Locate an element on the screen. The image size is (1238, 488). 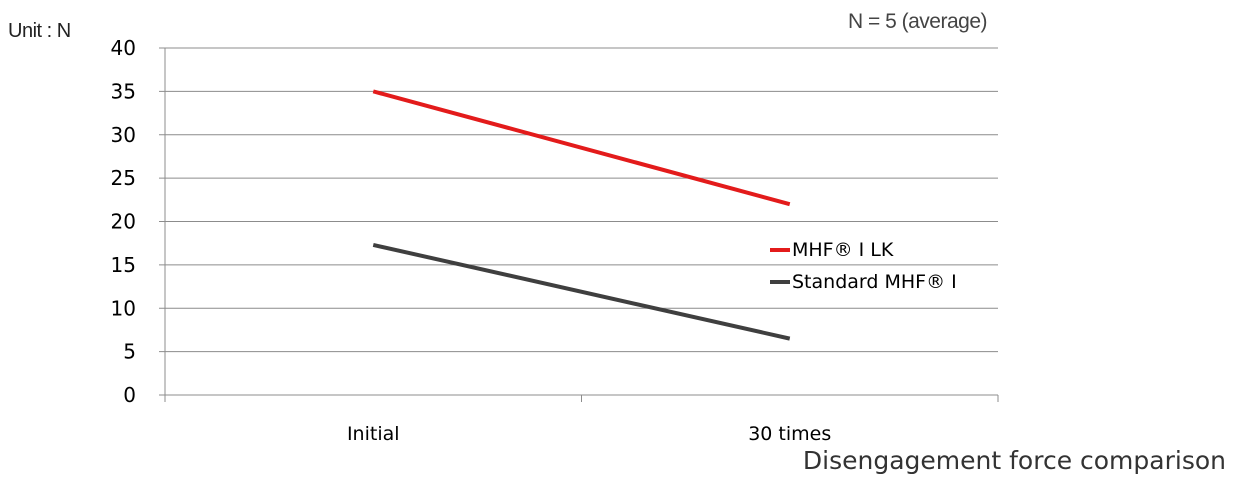
y-tick-label: 0 is located at coordinates (129, 395).